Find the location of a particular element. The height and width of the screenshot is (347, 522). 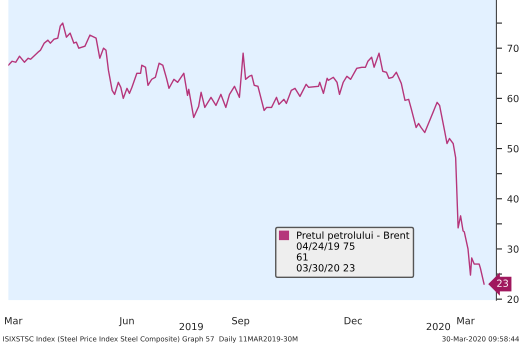

legend-label: Pretul petrolului - Brent is located at coordinates (353, 236).